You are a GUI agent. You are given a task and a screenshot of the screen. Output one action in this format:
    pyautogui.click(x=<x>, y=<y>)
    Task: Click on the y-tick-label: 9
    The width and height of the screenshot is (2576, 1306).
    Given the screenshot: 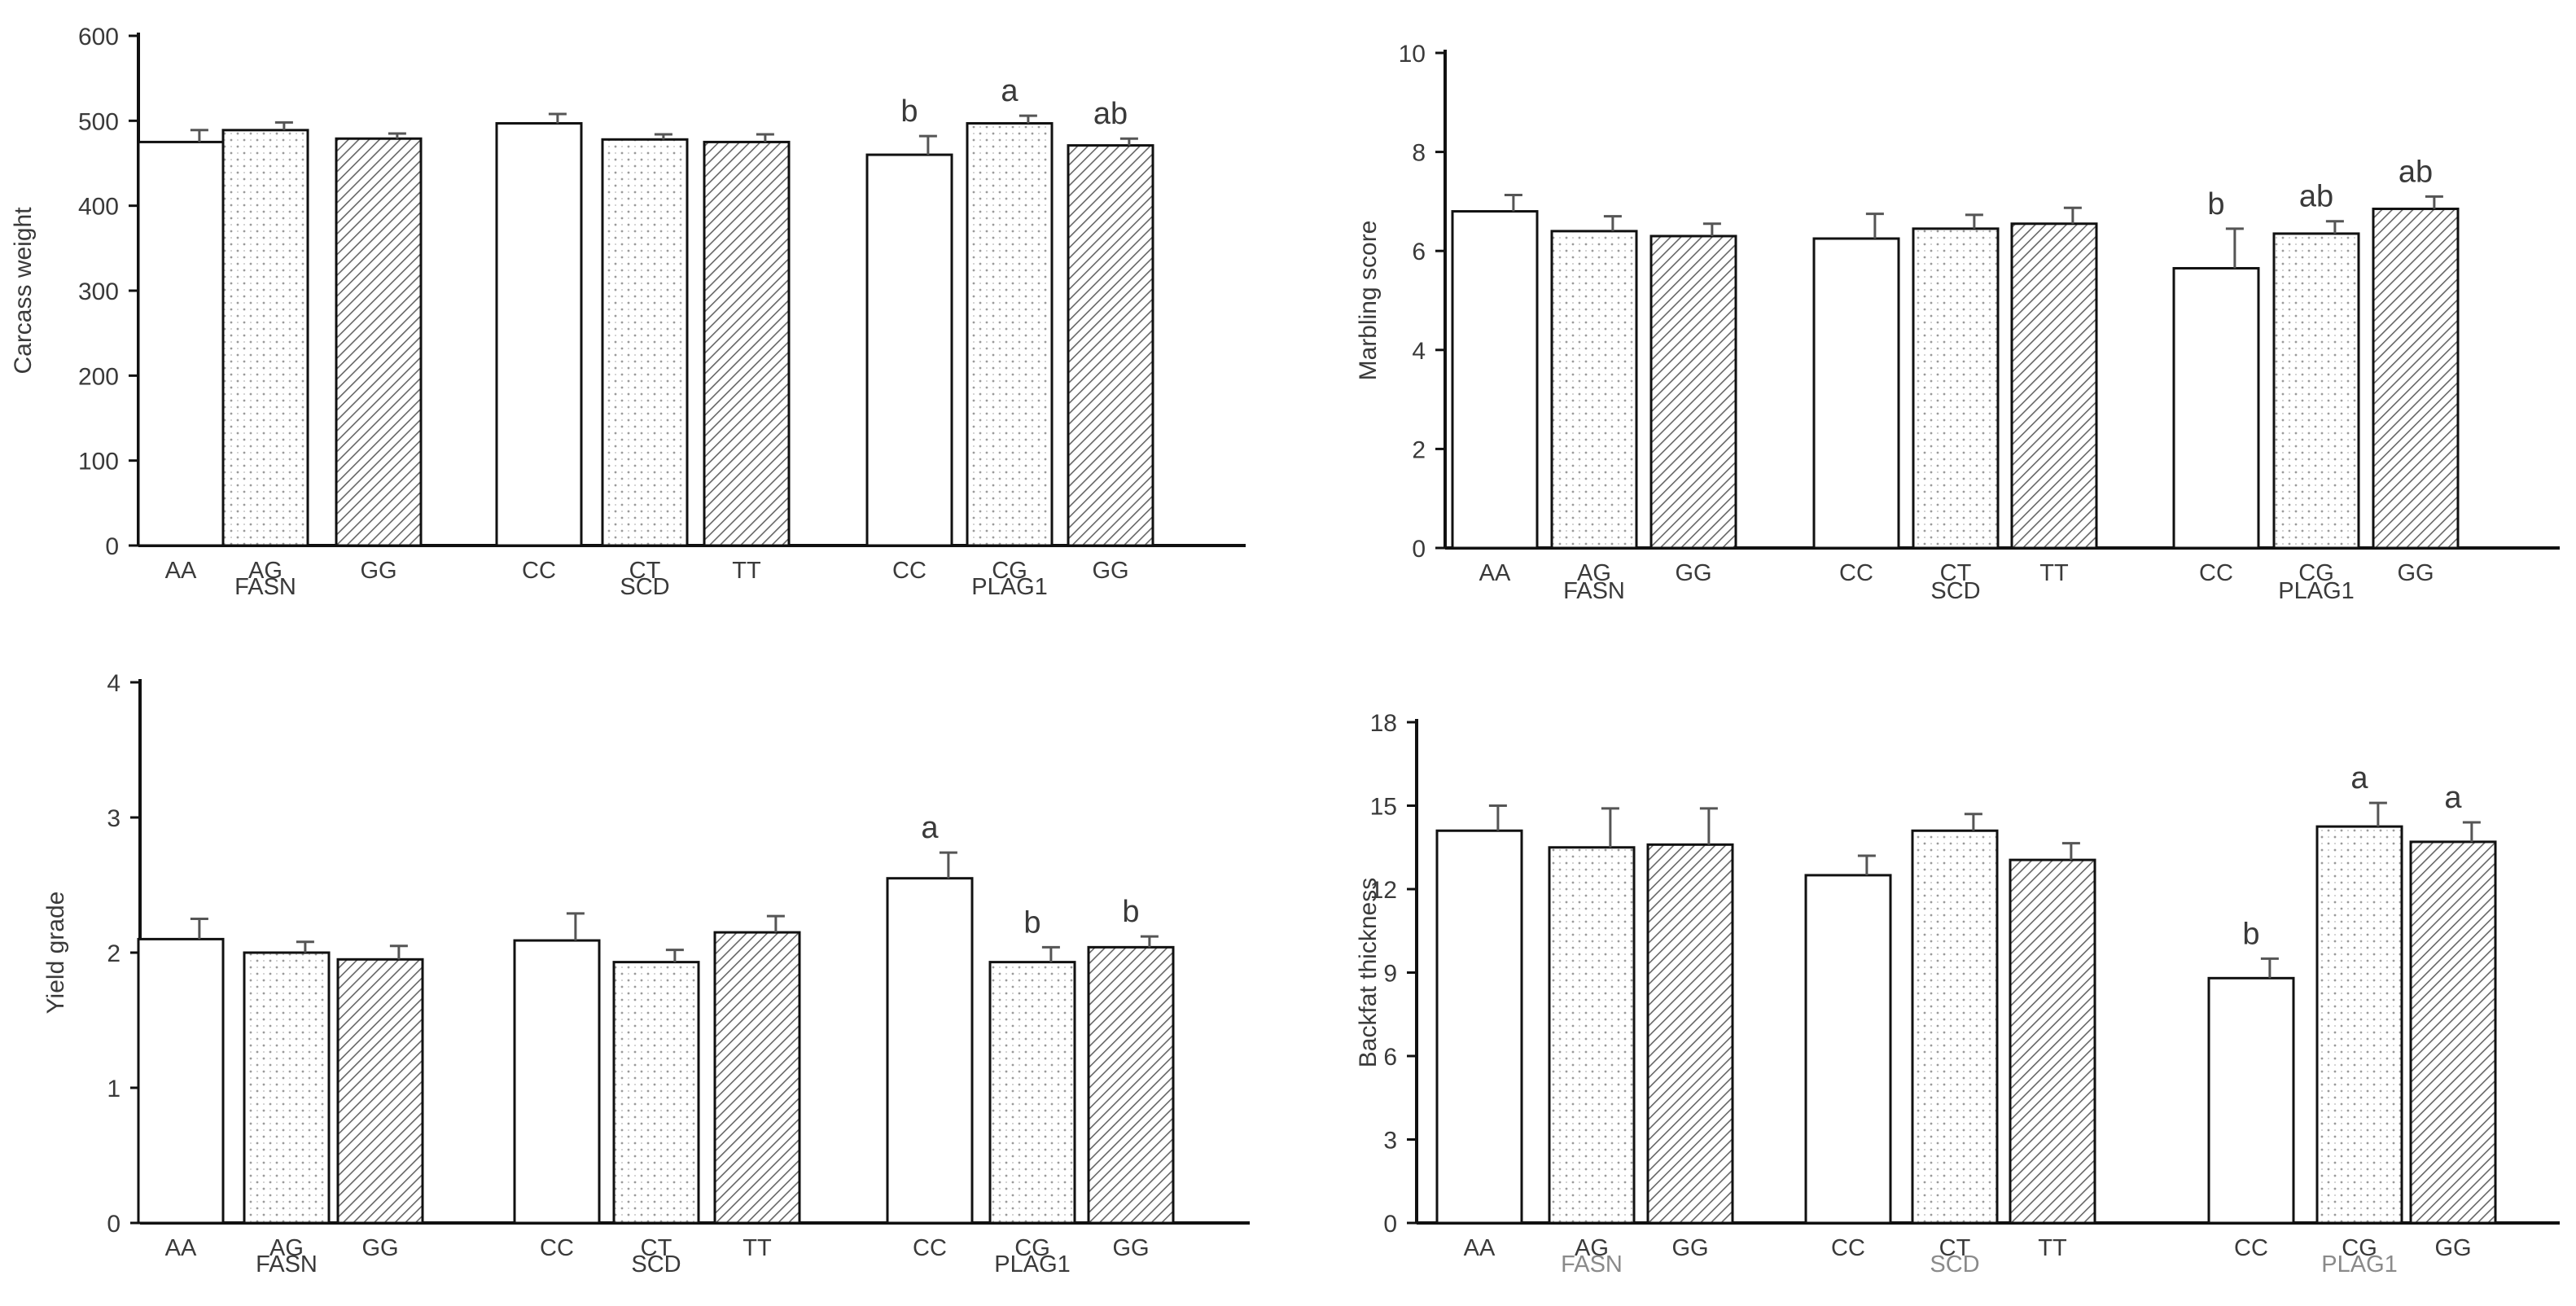 What is the action you would take?
    pyautogui.click(x=1390, y=974)
    